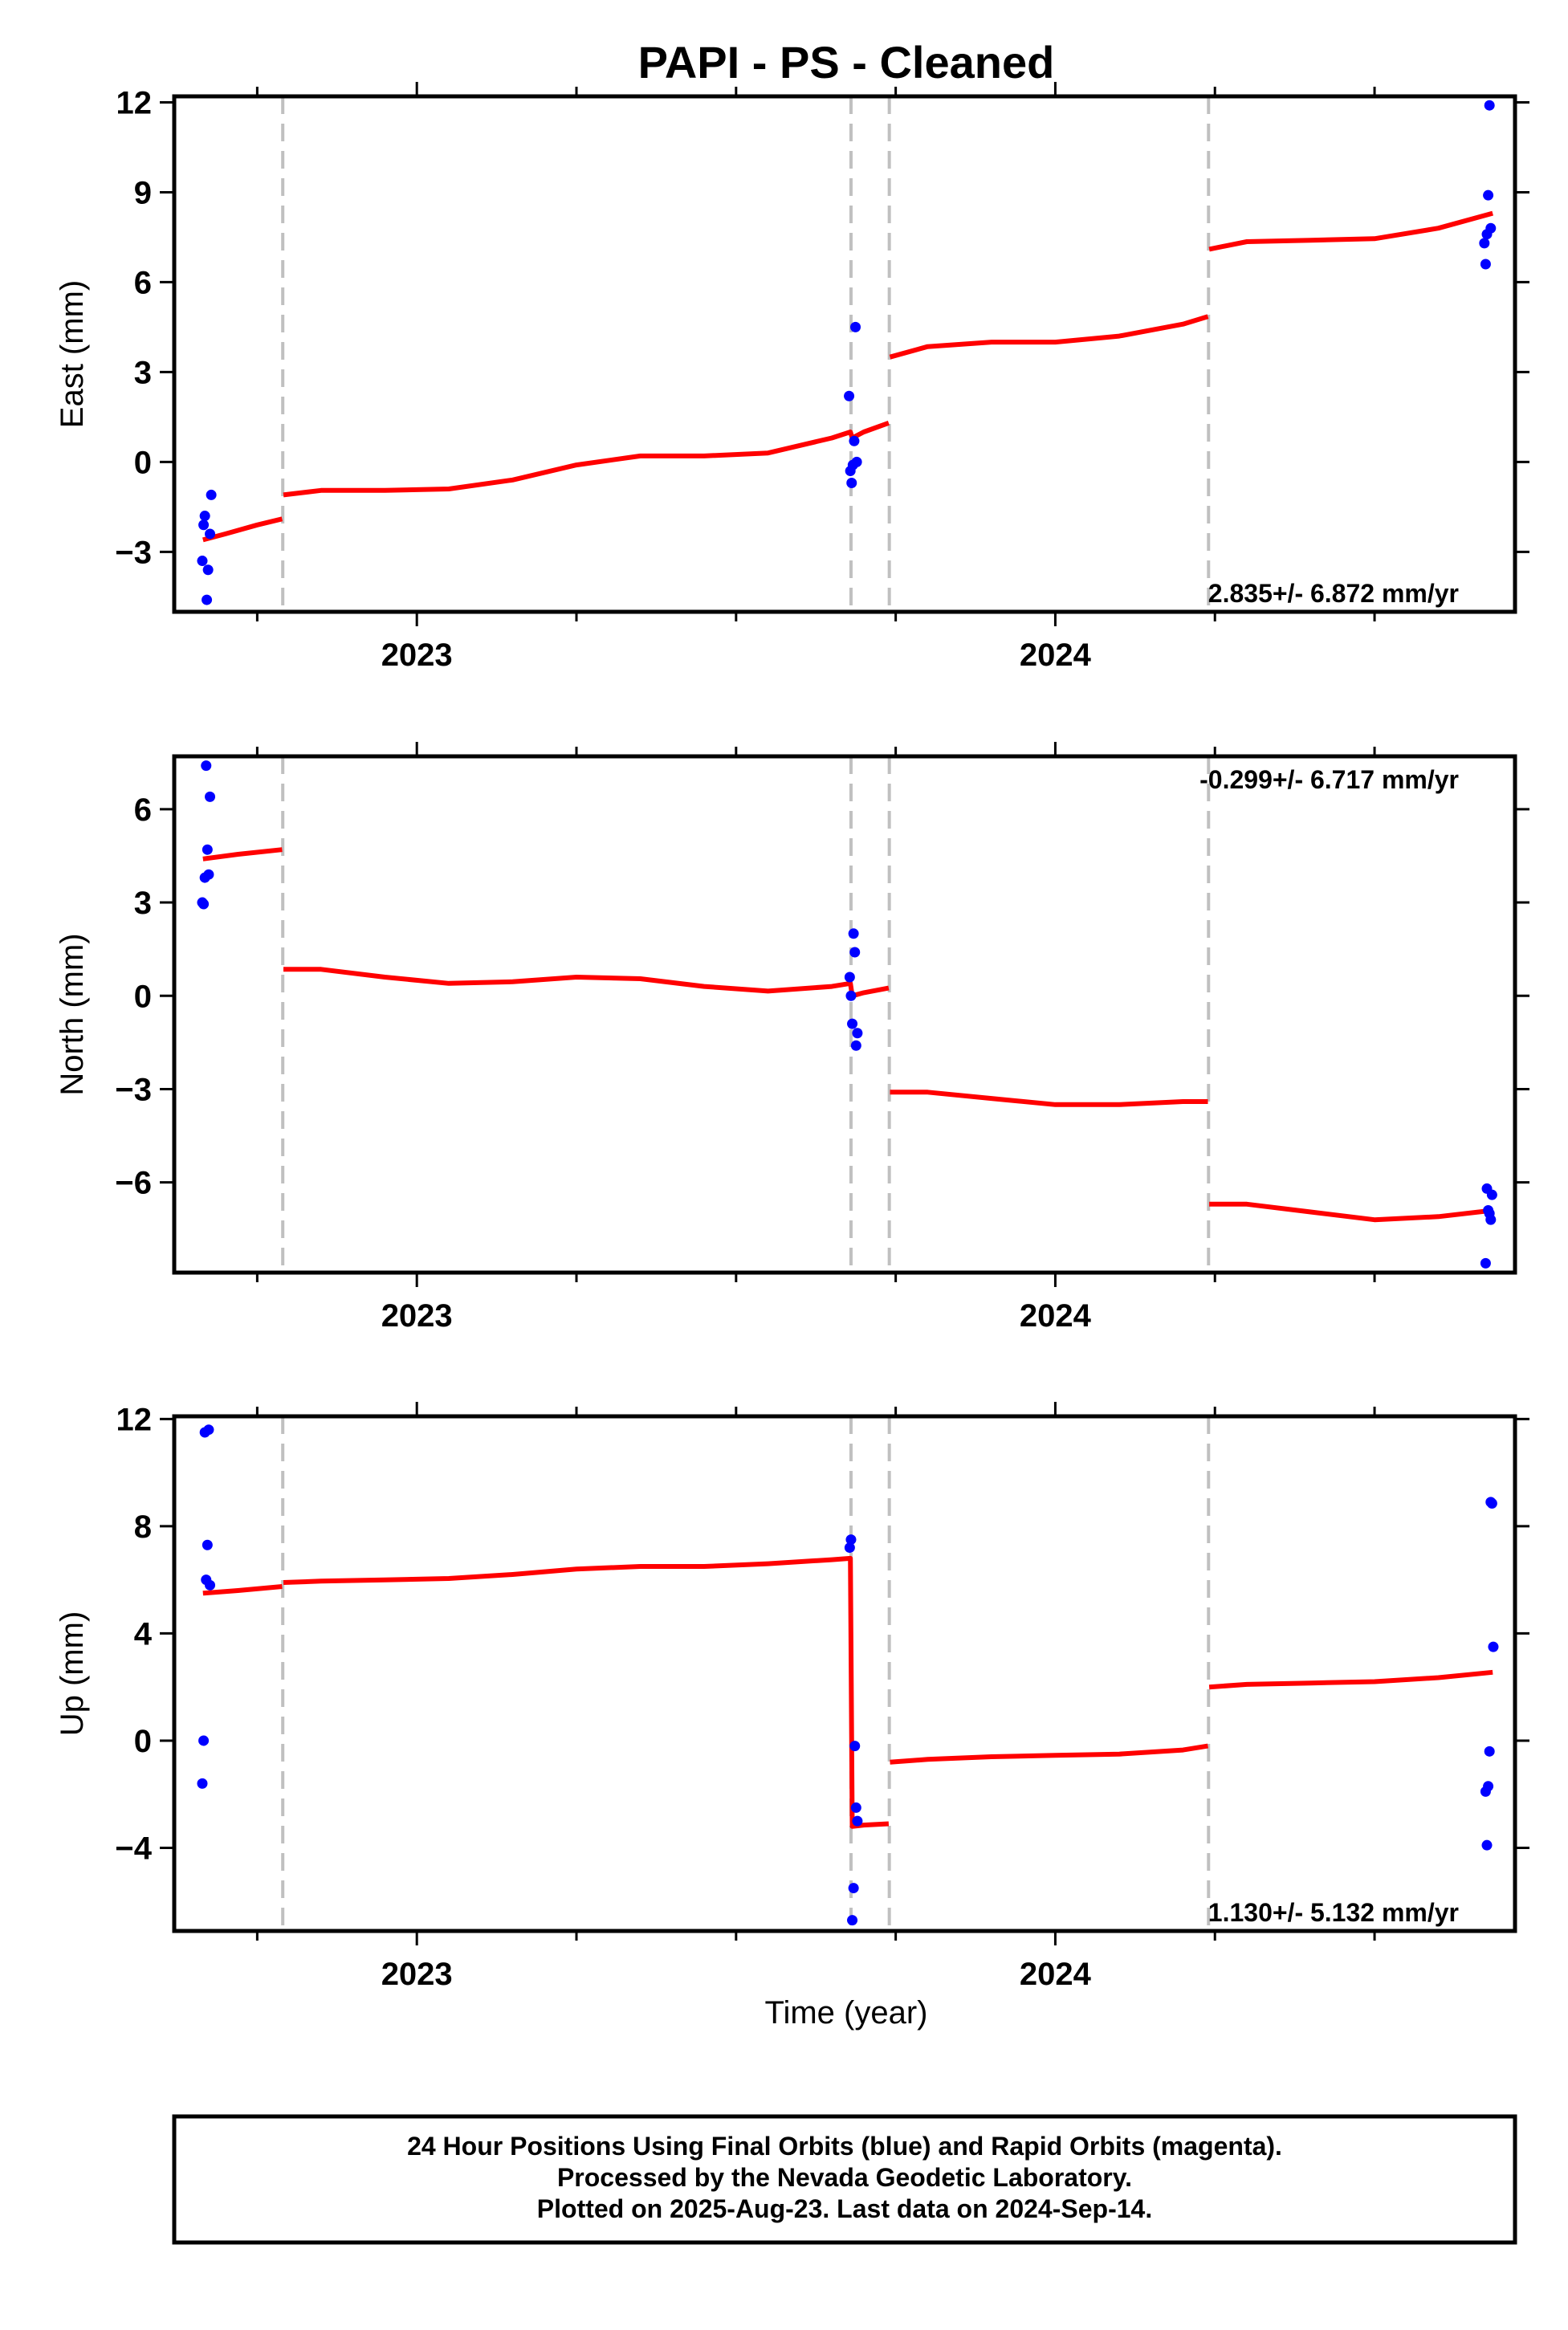 This screenshot has height=2330, width=1568. I want to click on east-y-tick-label: 3, so click(143, 372).